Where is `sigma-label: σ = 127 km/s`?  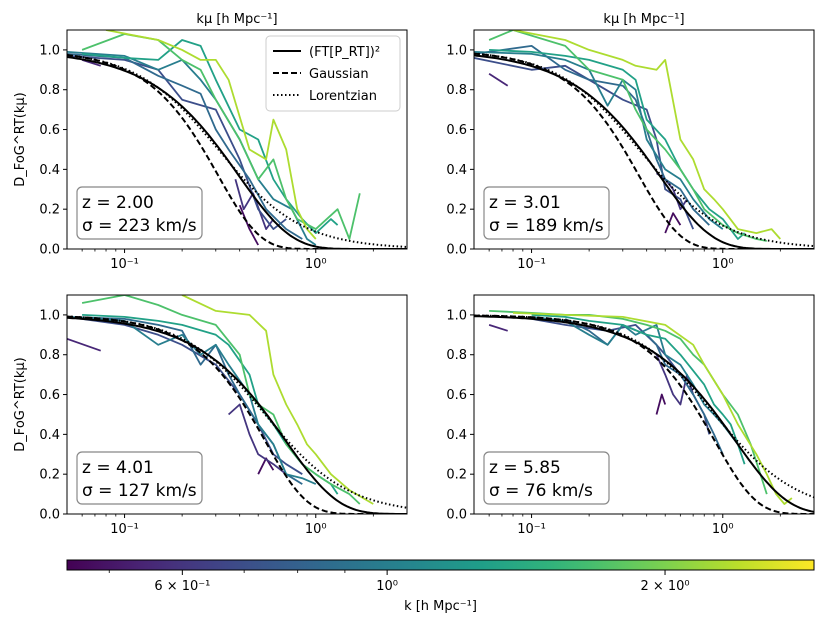 sigma-label: σ = 127 km/s is located at coordinates (139, 491).